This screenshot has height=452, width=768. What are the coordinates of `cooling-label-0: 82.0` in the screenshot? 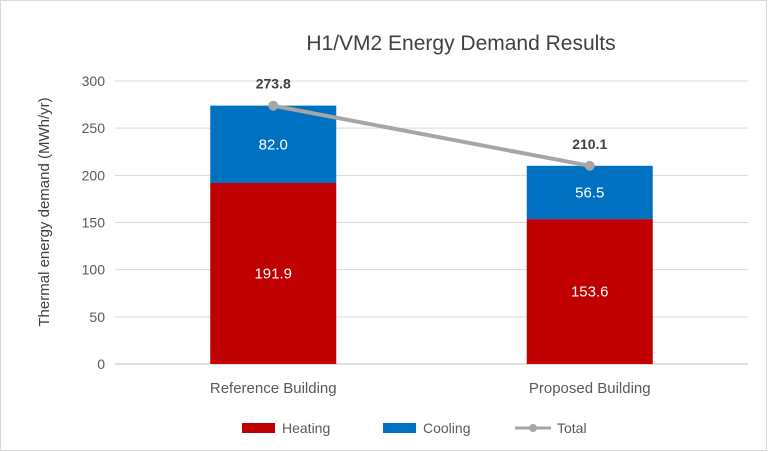 It's located at (273, 144).